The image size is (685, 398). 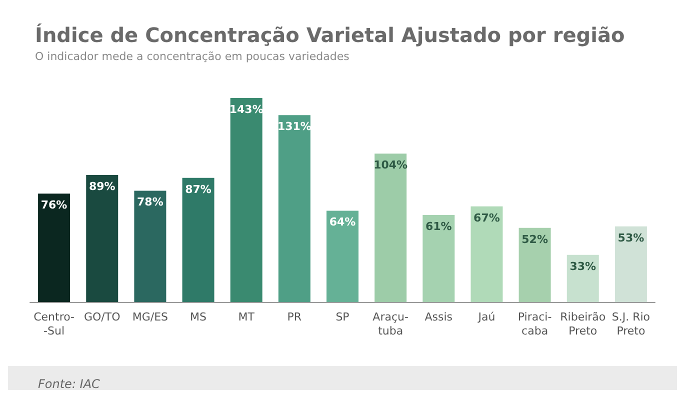 What do you see at coordinates (150, 317) in the screenshot?
I see `x-tick-label: MG/ES` at bounding box center [150, 317].